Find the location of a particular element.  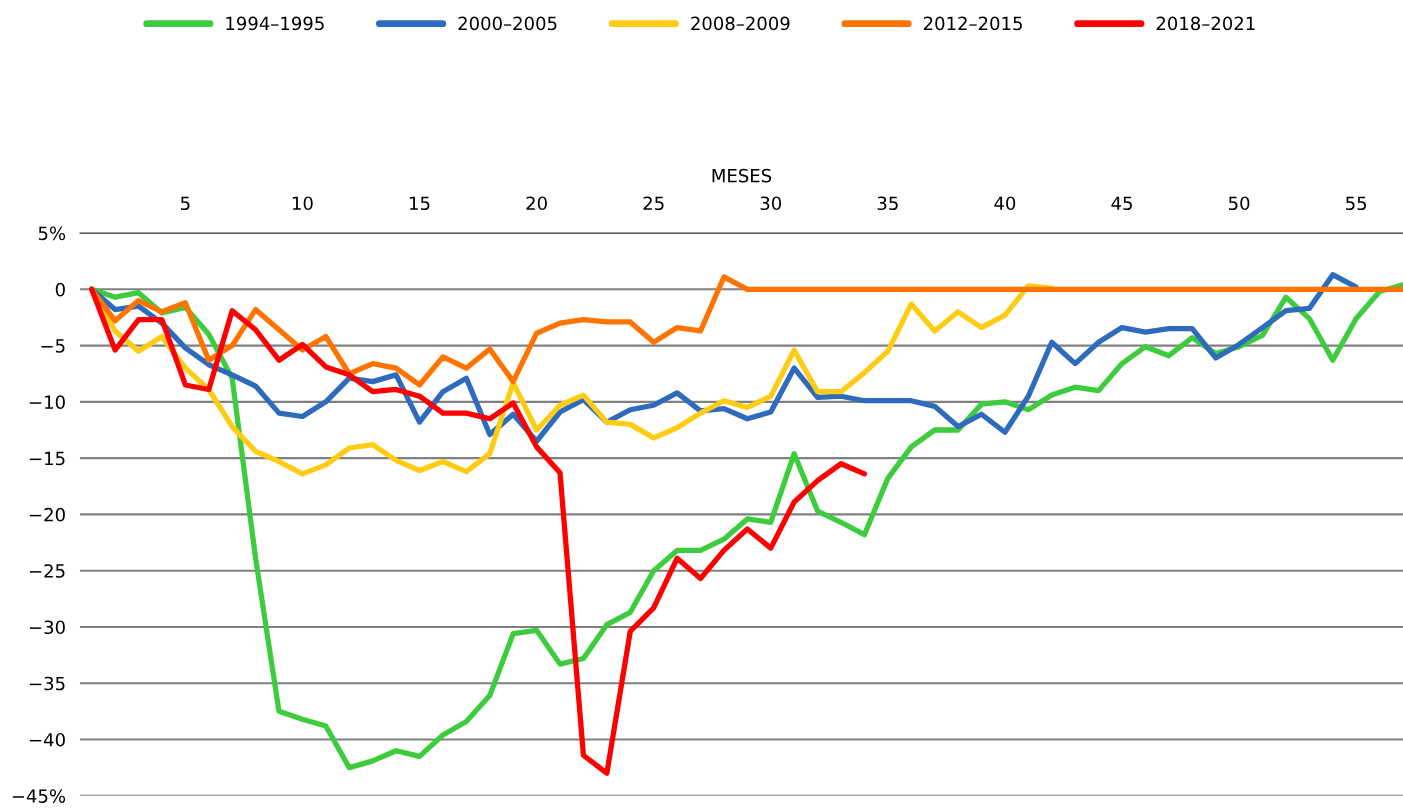

y-tick-label: −15 is located at coordinates (47, 458).